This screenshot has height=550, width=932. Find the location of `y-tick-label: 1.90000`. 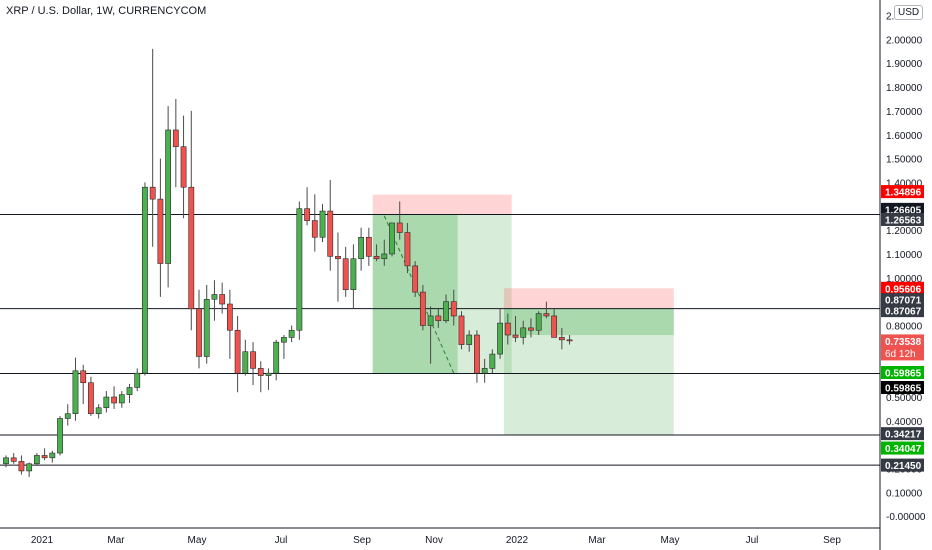

y-tick-label: 1.90000 is located at coordinates (904, 64).